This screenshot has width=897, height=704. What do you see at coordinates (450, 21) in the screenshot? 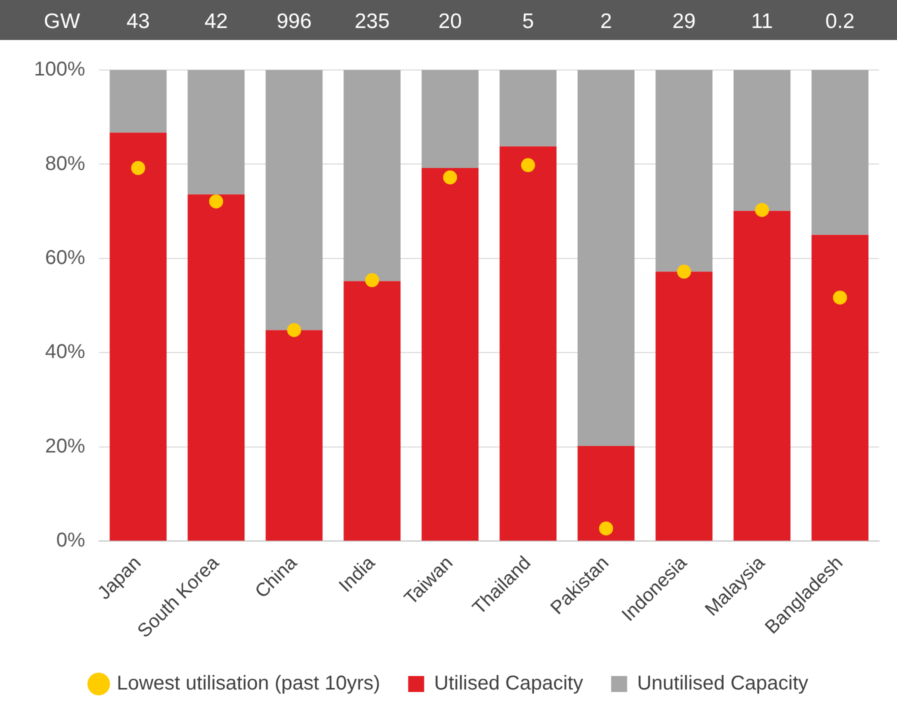
I see `text: 20` at bounding box center [450, 21].